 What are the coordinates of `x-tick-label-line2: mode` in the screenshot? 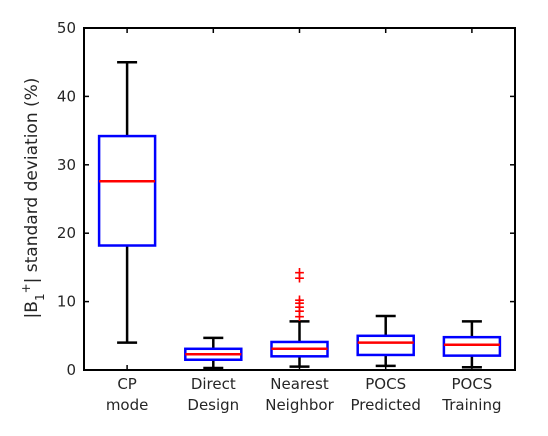 It's located at (127, 405).